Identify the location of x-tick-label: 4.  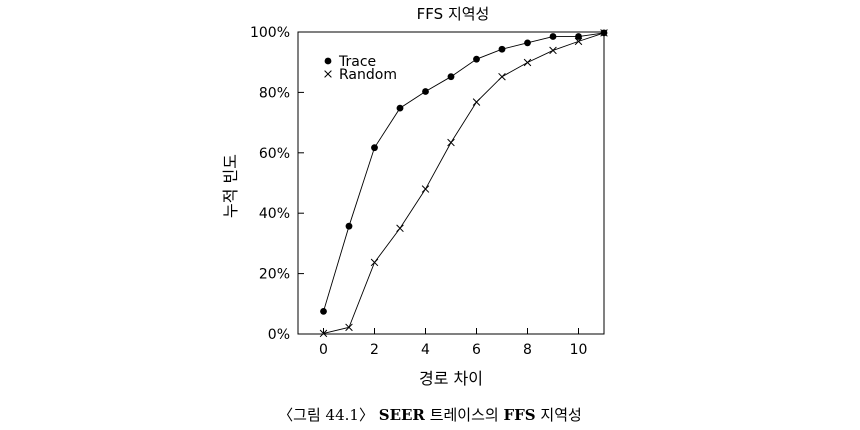
(425, 350).